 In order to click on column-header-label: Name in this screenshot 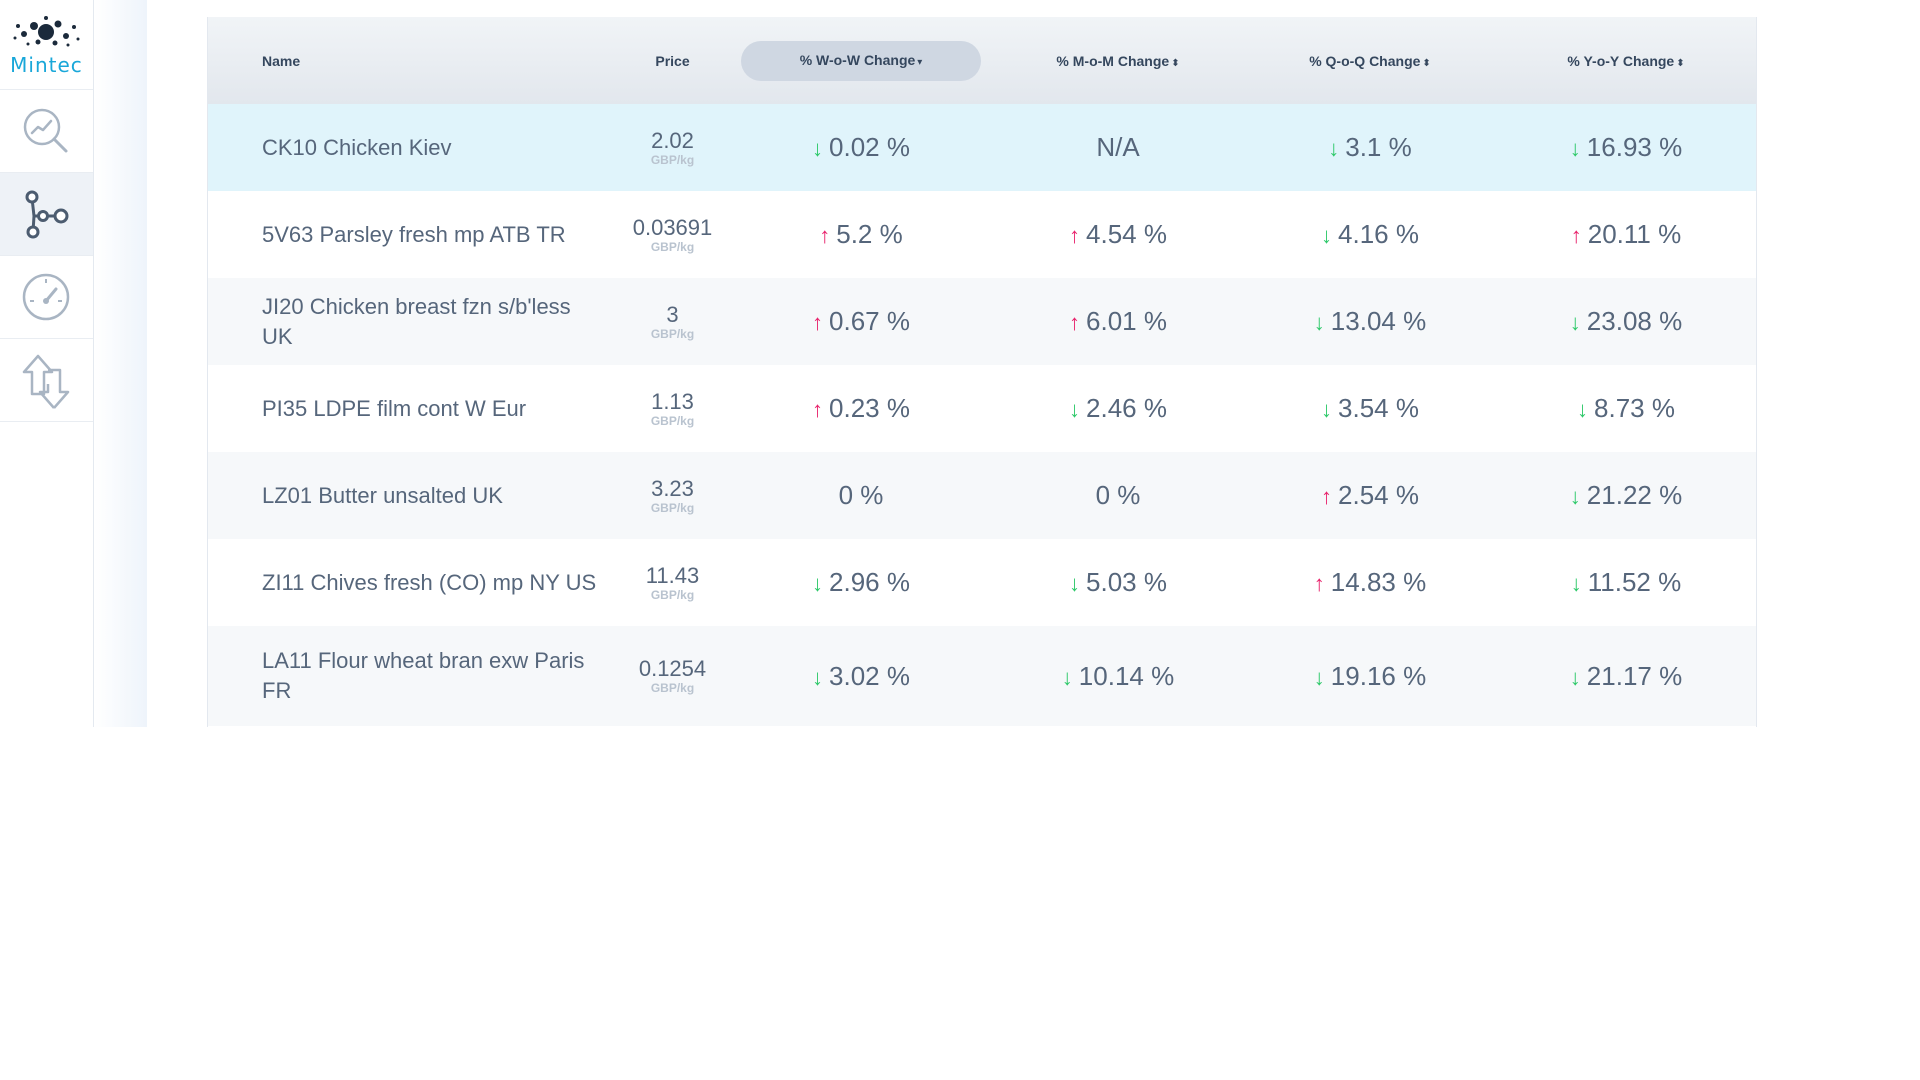, I will do `click(281, 60)`.